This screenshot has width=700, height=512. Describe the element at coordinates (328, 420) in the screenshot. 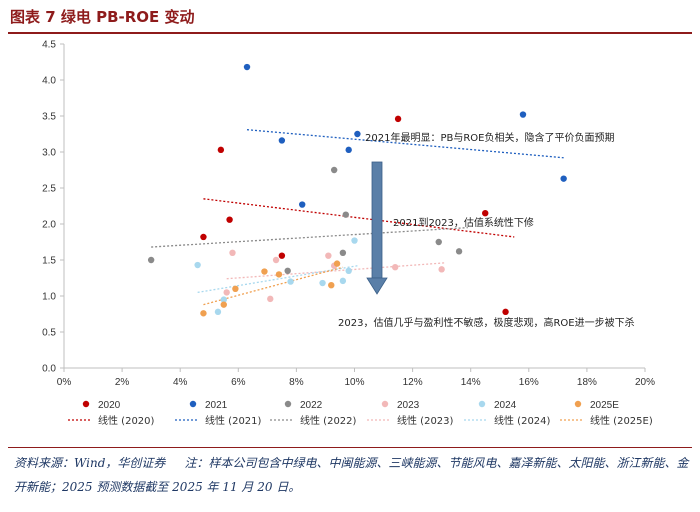

I see `legend-trend-label-2022: 线性 (2022)` at that location.